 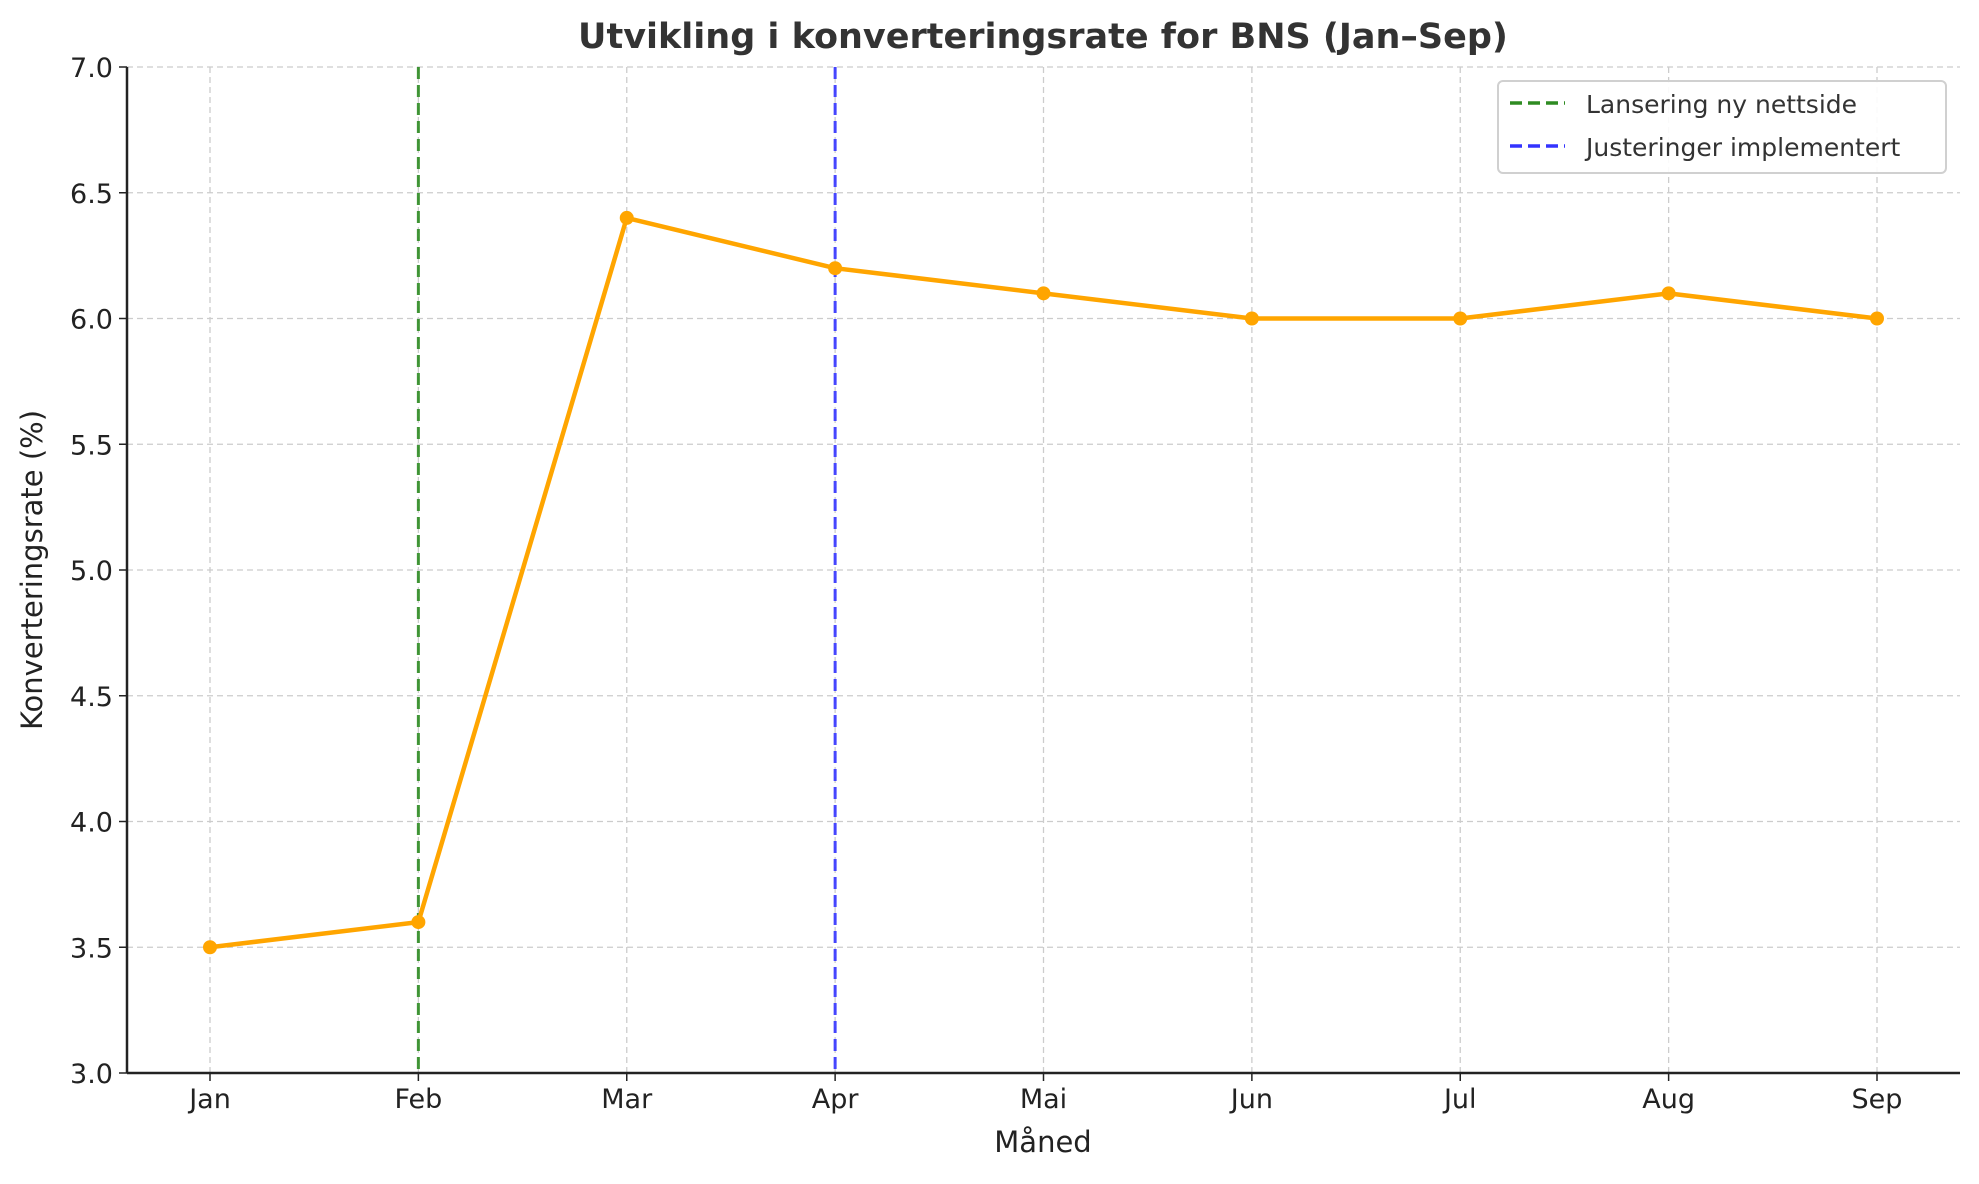 What do you see at coordinates (418, 1099) in the screenshot?
I see `x-tick-label: Feb` at bounding box center [418, 1099].